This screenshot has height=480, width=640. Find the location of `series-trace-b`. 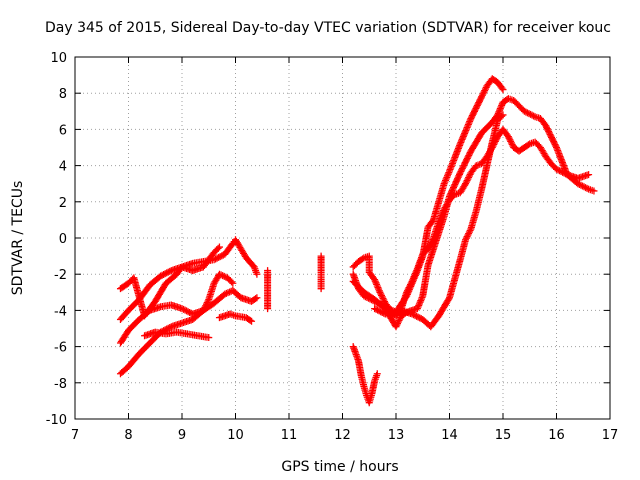

series-trace-b is located at coordinates (169, 283).